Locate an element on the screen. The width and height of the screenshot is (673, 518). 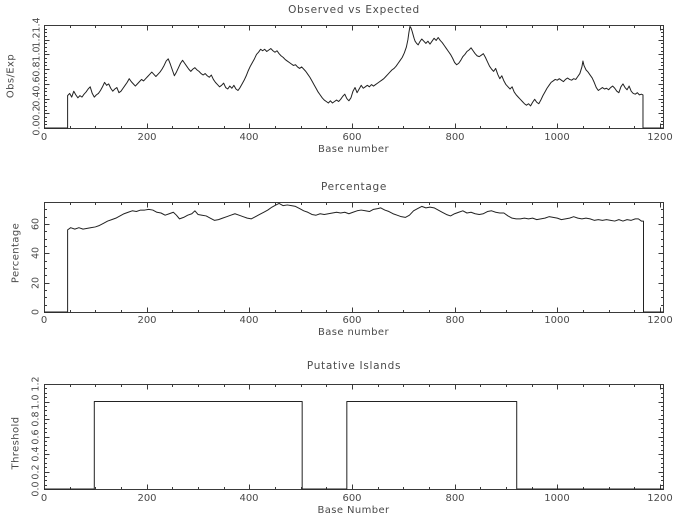
y-tick-label: 0 is located at coordinates (36, 312).